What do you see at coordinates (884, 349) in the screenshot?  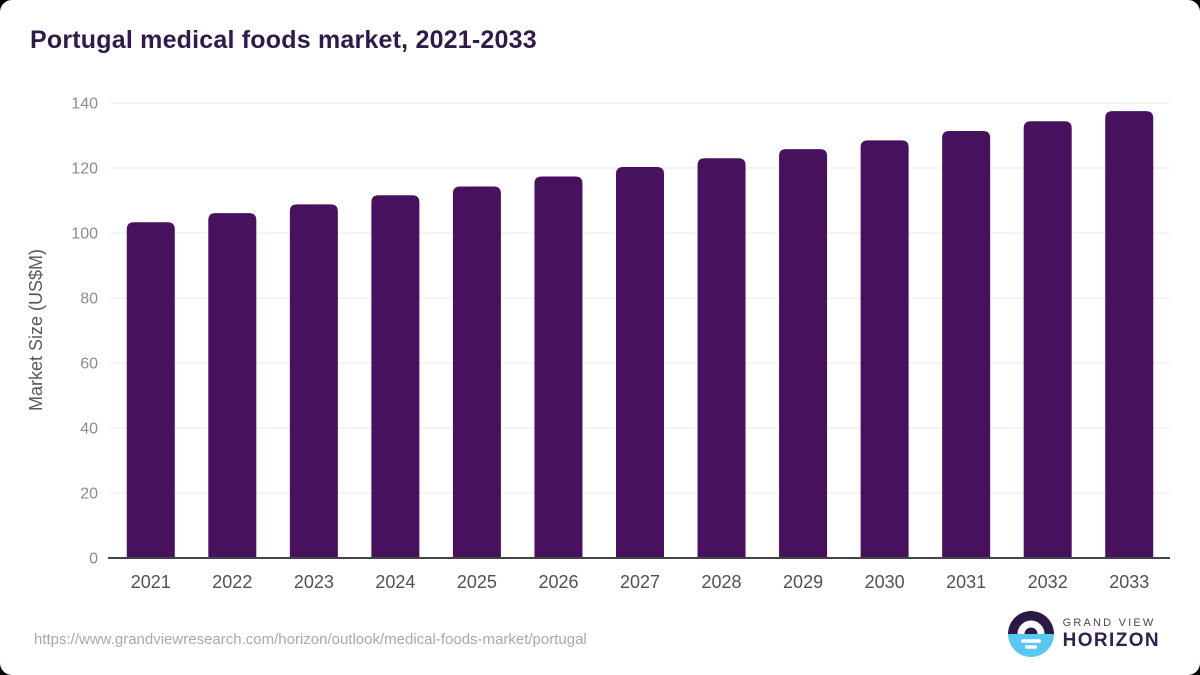 I see `bar-2030` at bounding box center [884, 349].